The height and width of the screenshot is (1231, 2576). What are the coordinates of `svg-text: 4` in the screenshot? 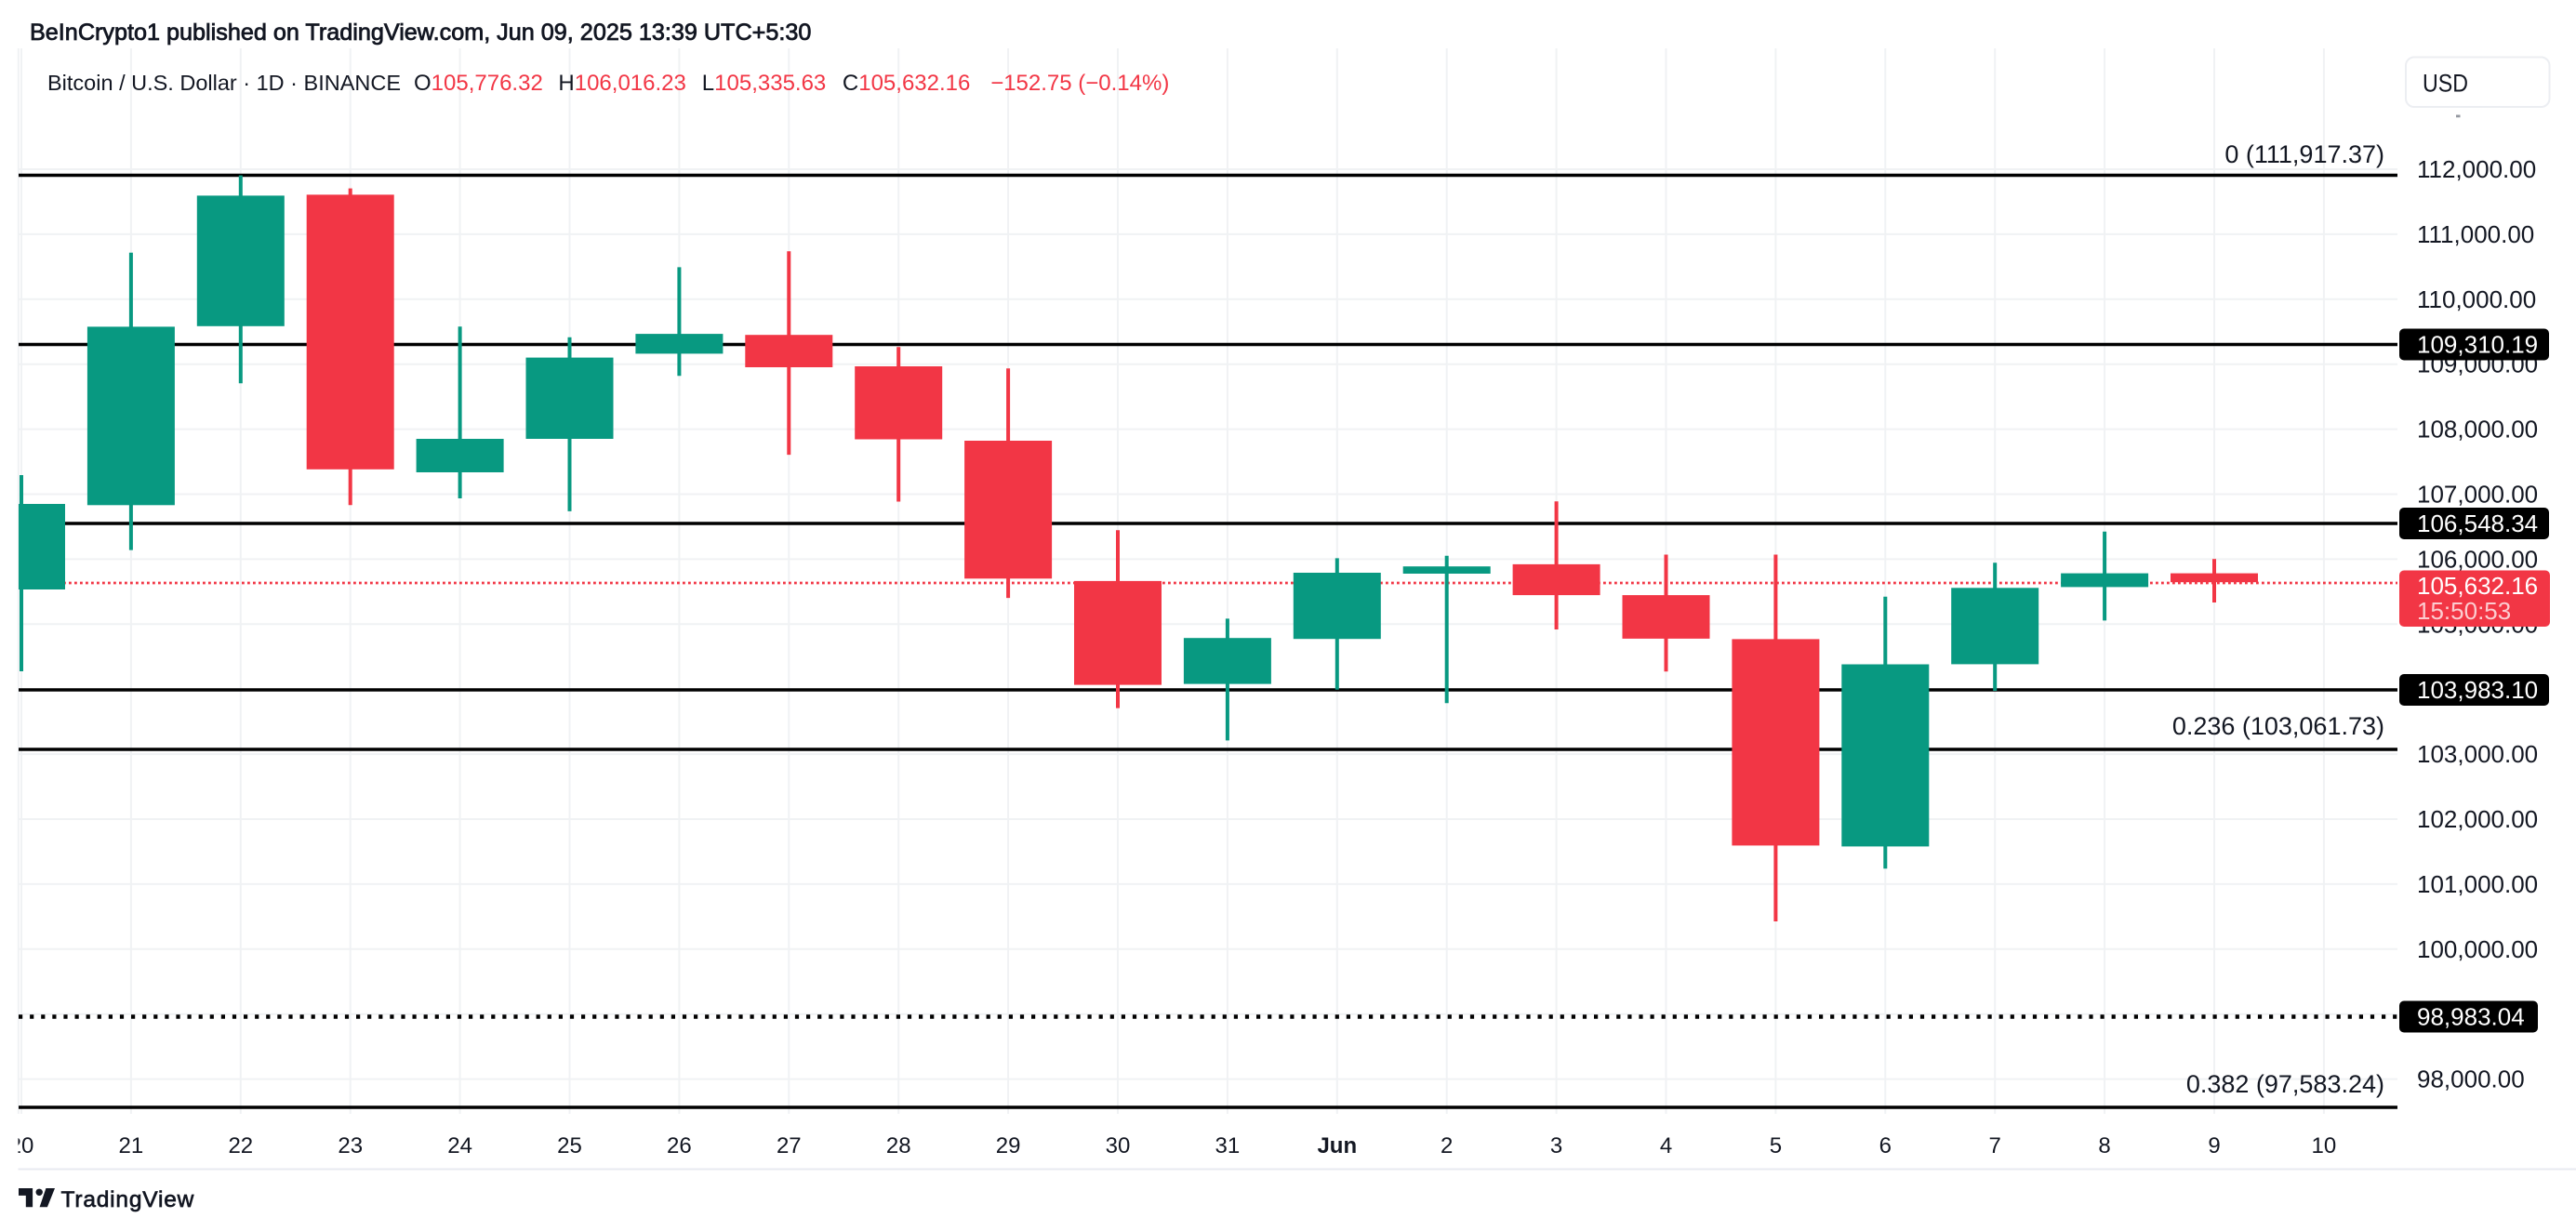 It's located at (1666, 1145).